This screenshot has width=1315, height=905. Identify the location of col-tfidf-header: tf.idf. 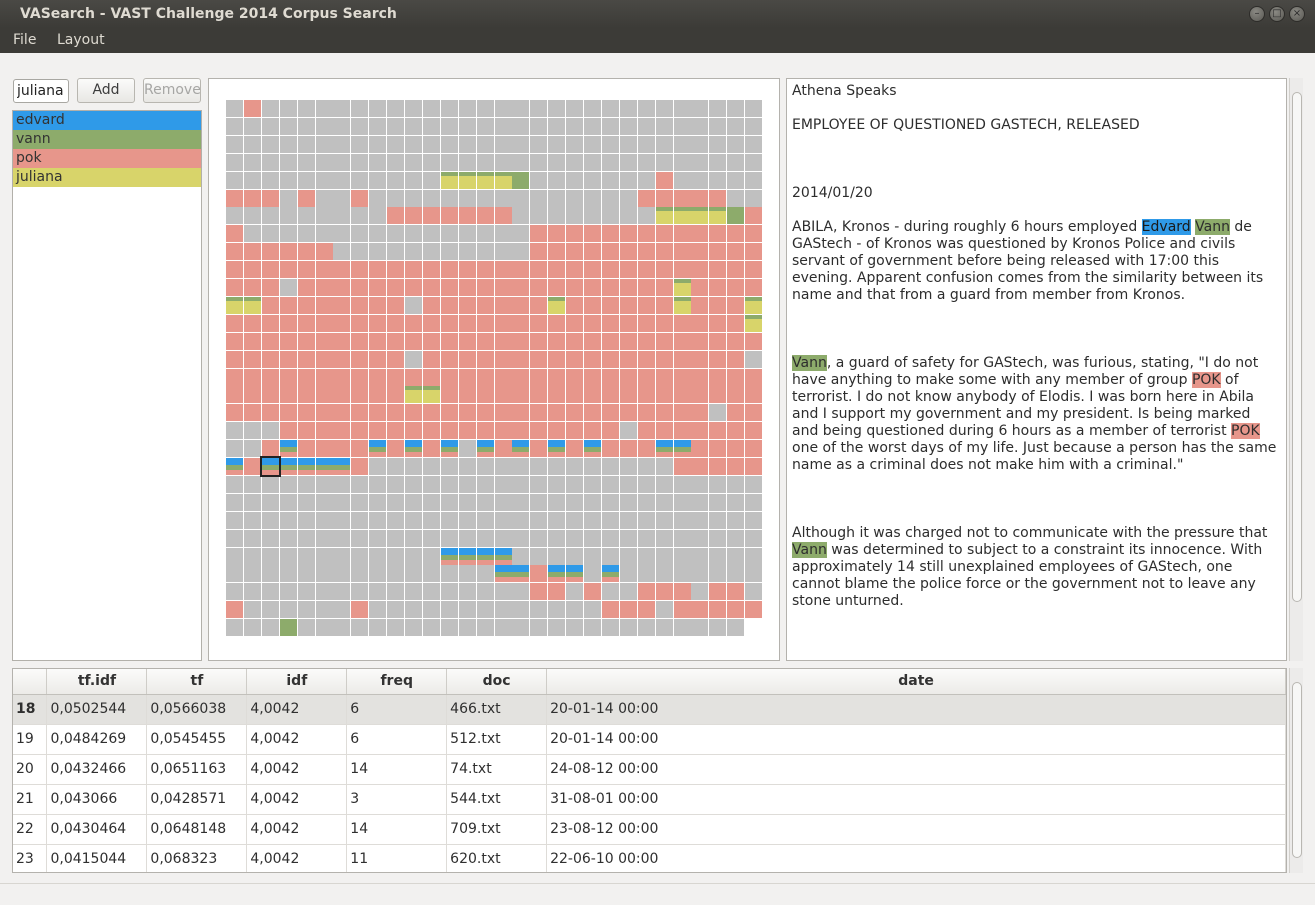
(97, 682).